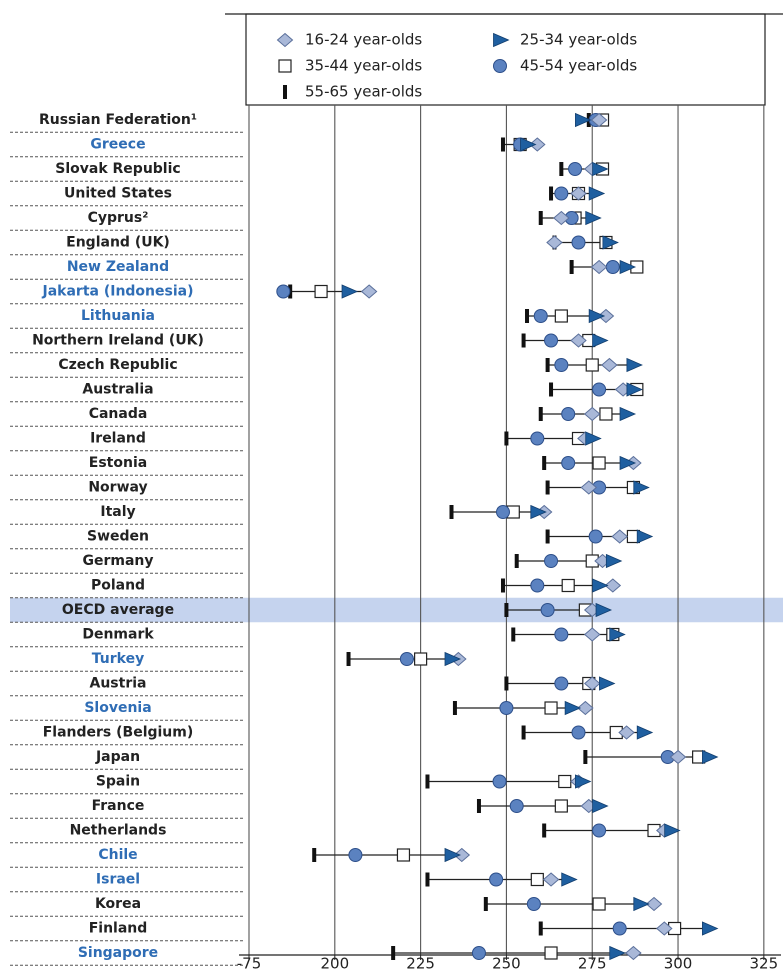  Describe the element at coordinates (118, 684) in the screenshot. I see `category-label: Austria` at that location.